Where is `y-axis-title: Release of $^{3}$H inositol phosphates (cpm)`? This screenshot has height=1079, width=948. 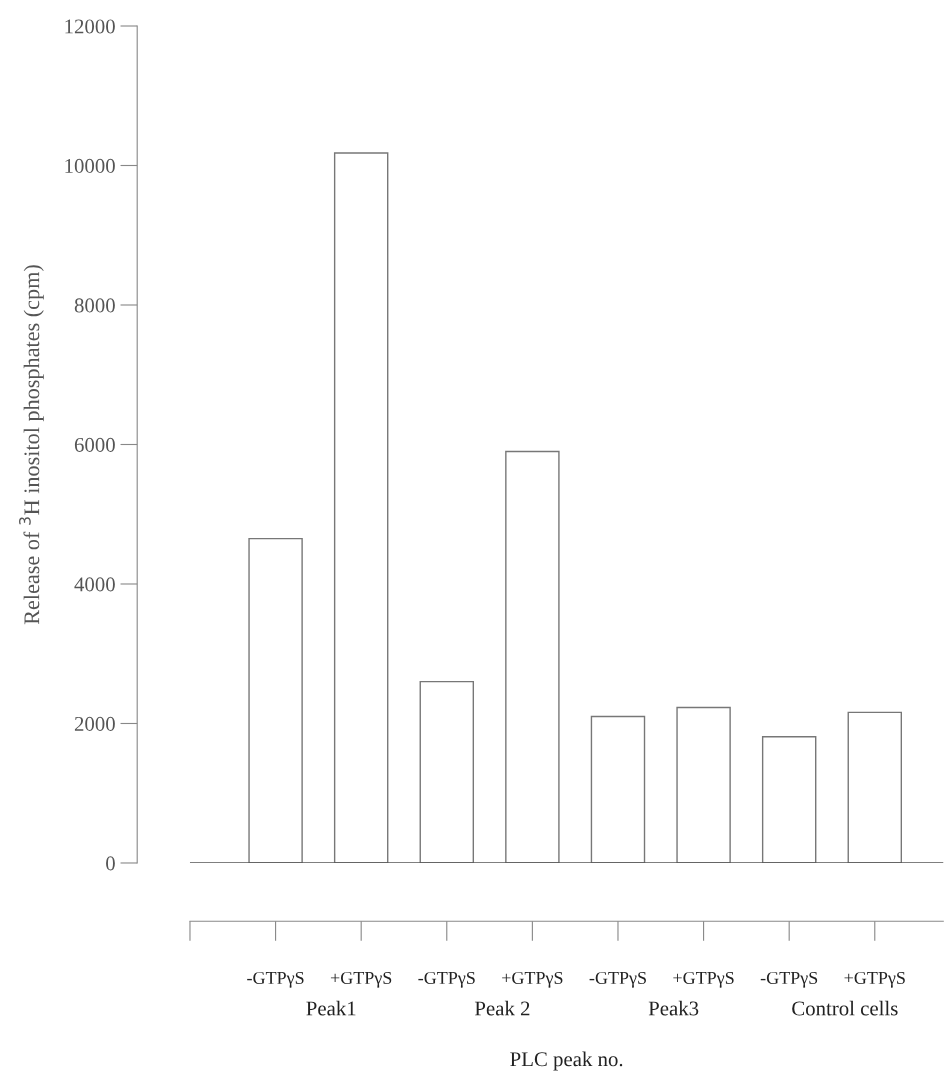
y-axis-title: Release of $^{3}$H inositol phosphates (cpm) is located at coordinates (31, 445).